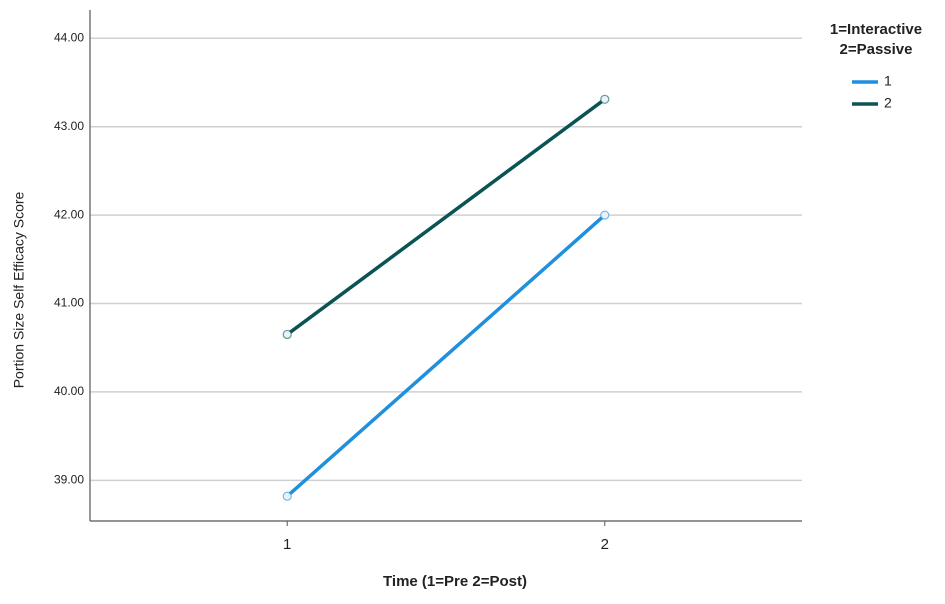 The width and height of the screenshot is (945, 604). What do you see at coordinates (605, 544) in the screenshot?
I see `x-tick-label: 2` at bounding box center [605, 544].